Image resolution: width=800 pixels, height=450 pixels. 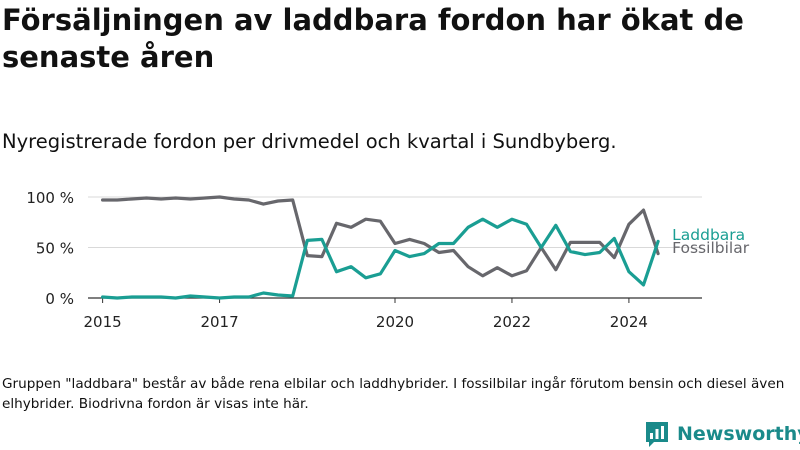 I want to click on x-tick-label: 2017, so click(x=219, y=322).